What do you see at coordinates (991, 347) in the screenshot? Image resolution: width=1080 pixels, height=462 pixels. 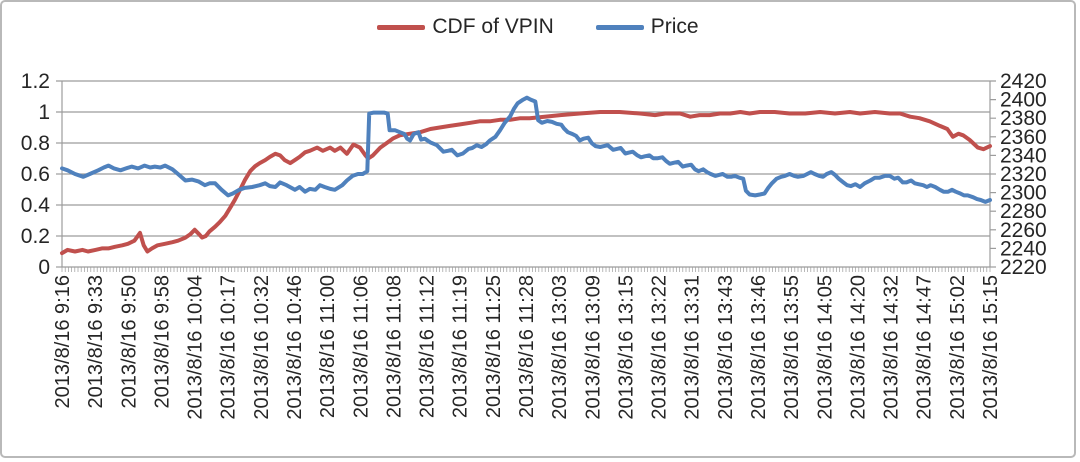 I see `x-axis-tick-label: 2013/8/16 15:15` at bounding box center [991, 347].